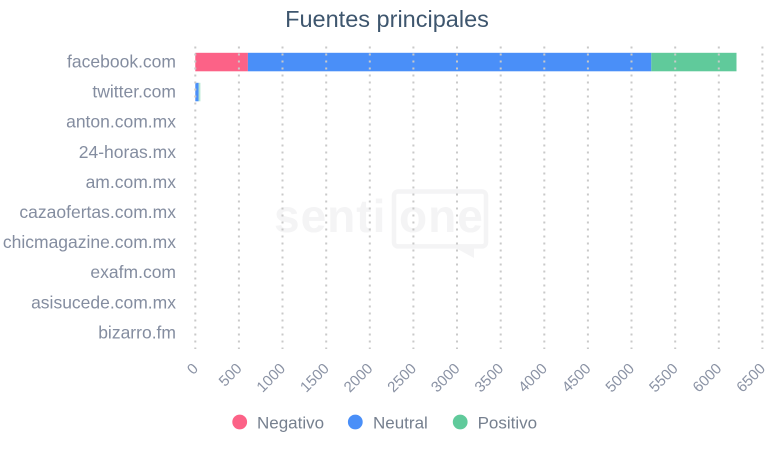 The image size is (774, 455). I want to click on svg-text: twitter.com, so click(134, 92).